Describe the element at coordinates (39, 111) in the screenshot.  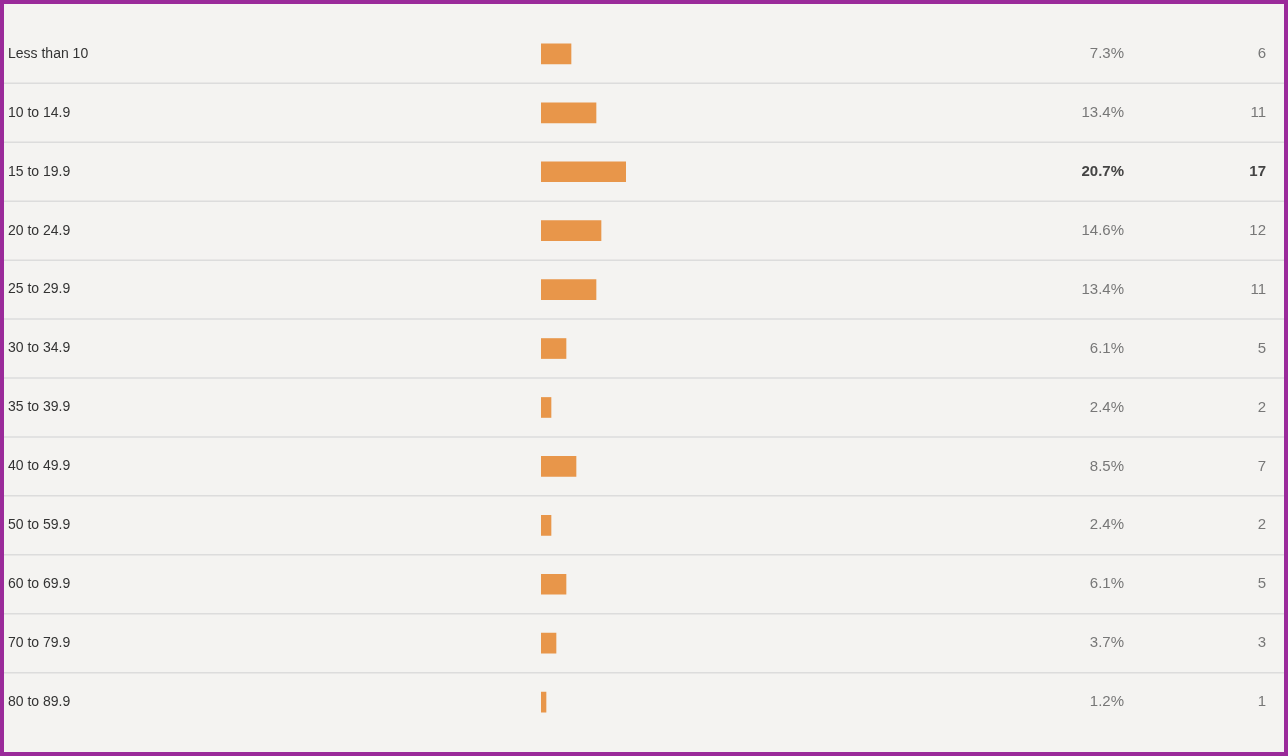
I see `y-tick-label: 10 to 14.9` at that location.